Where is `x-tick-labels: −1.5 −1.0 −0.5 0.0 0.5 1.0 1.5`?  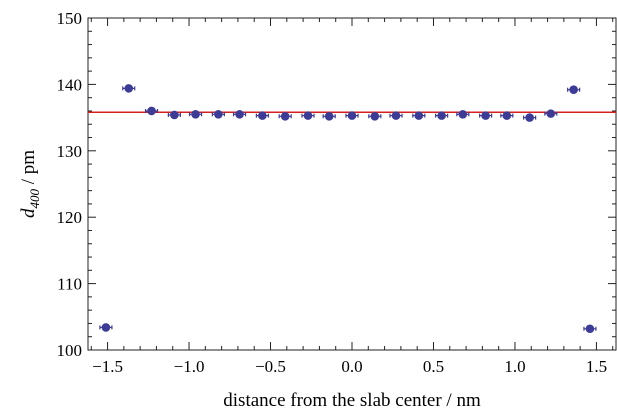
x-tick-labels: −1.5 −1.0 −0.5 0.0 0.5 1.0 1.5 is located at coordinates (349, 366).